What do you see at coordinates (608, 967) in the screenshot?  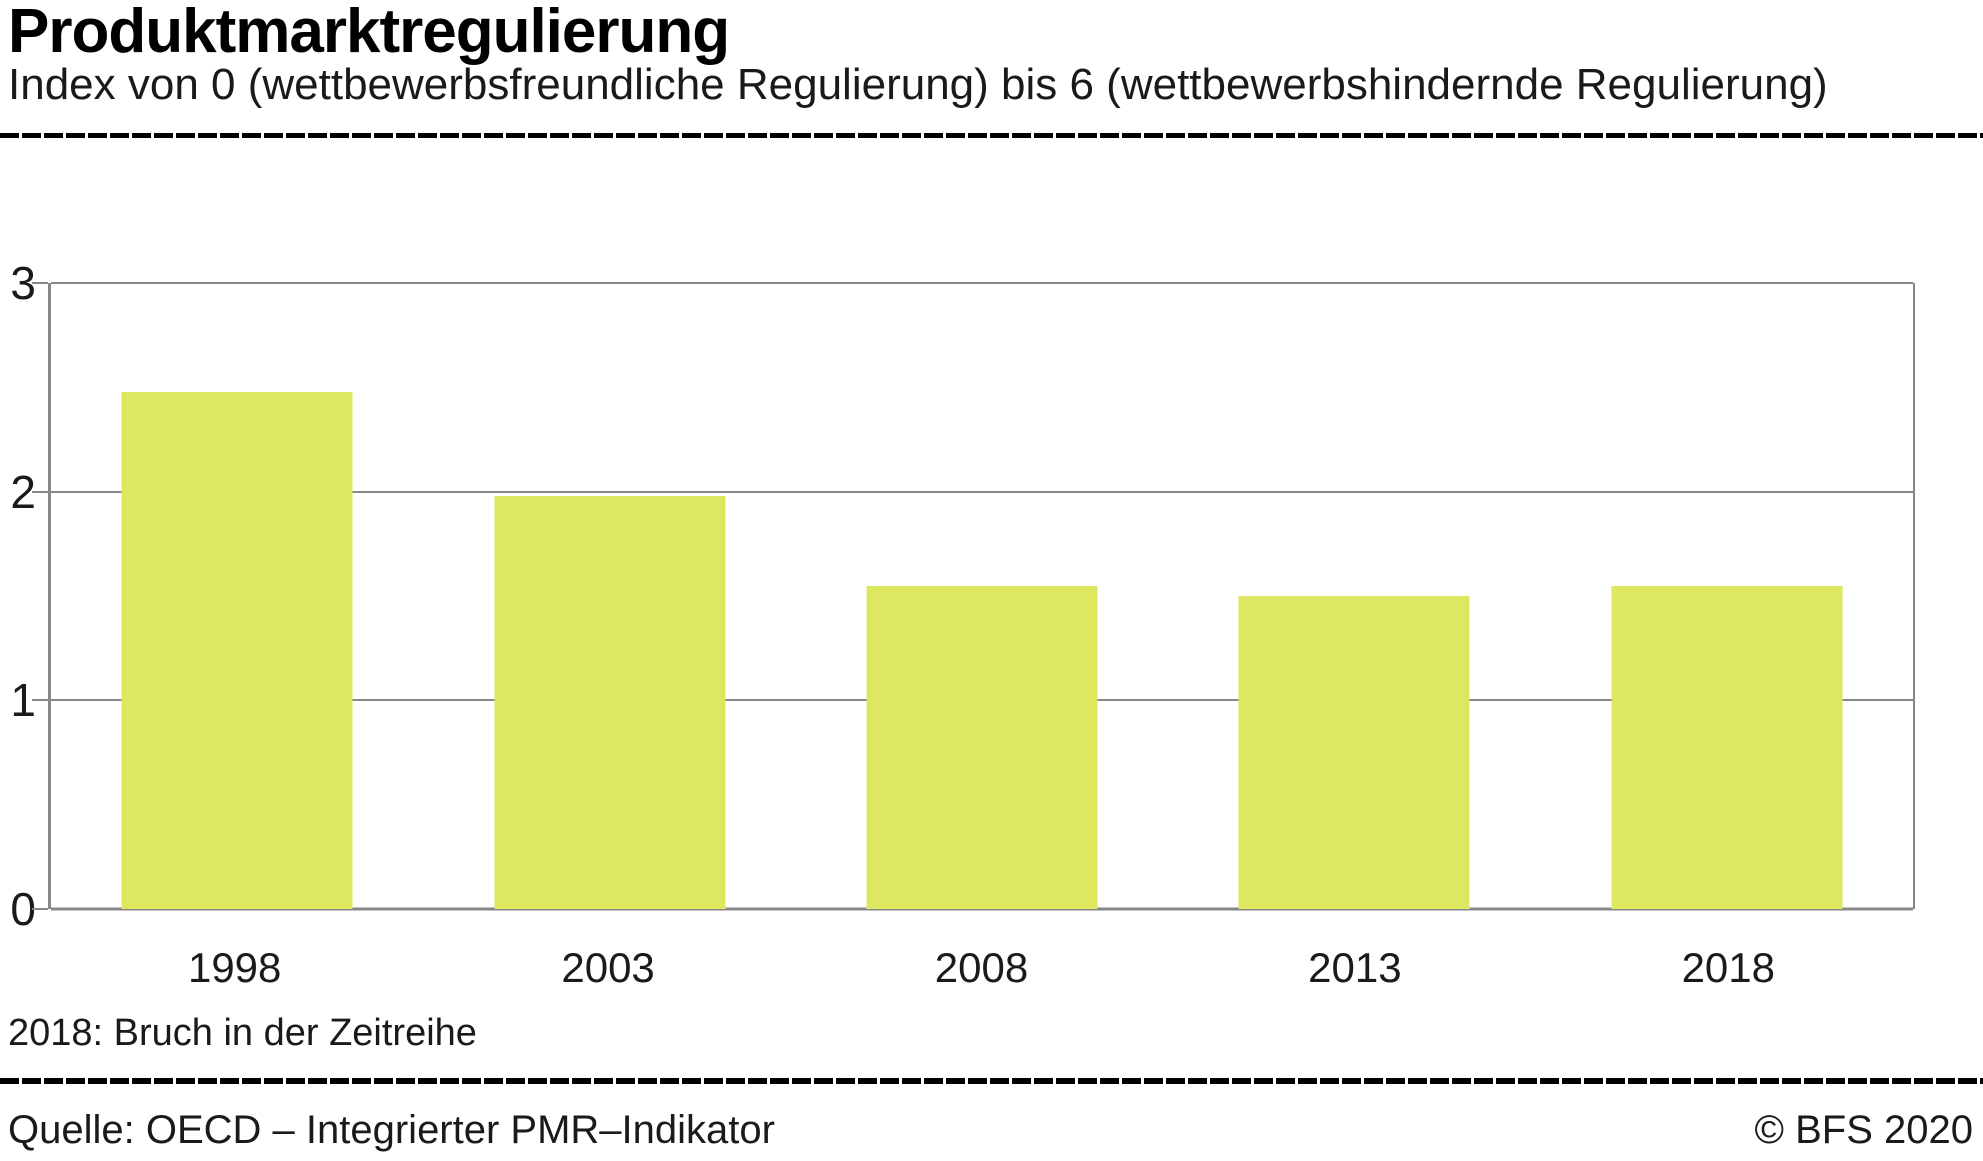 I see `x-tick-label-2003: 2003` at bounding box center [608, 967].